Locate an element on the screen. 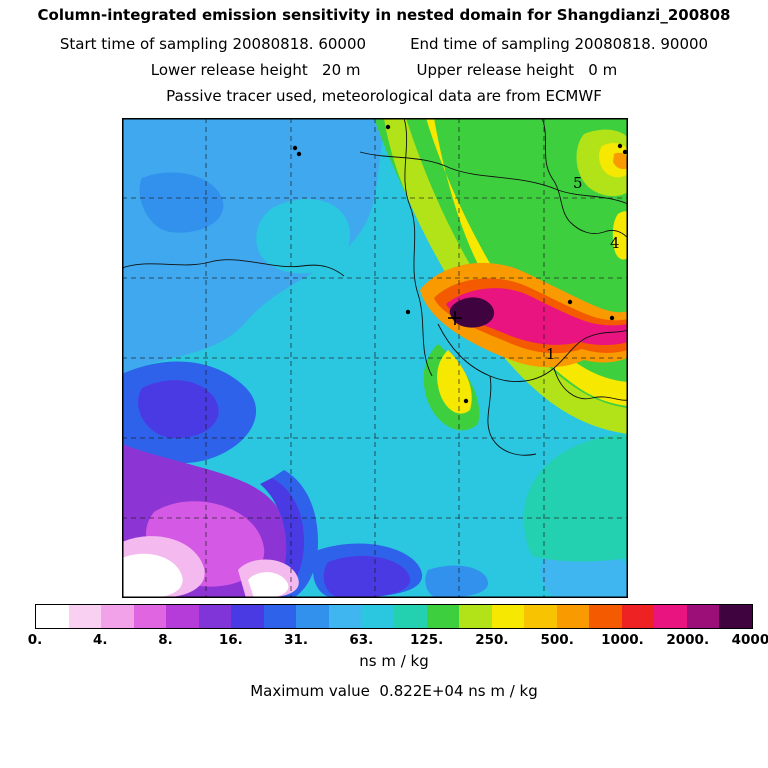 The width and height of the screenshot is (768, 768). colorbar-segments is located at coordinates (394, 616).